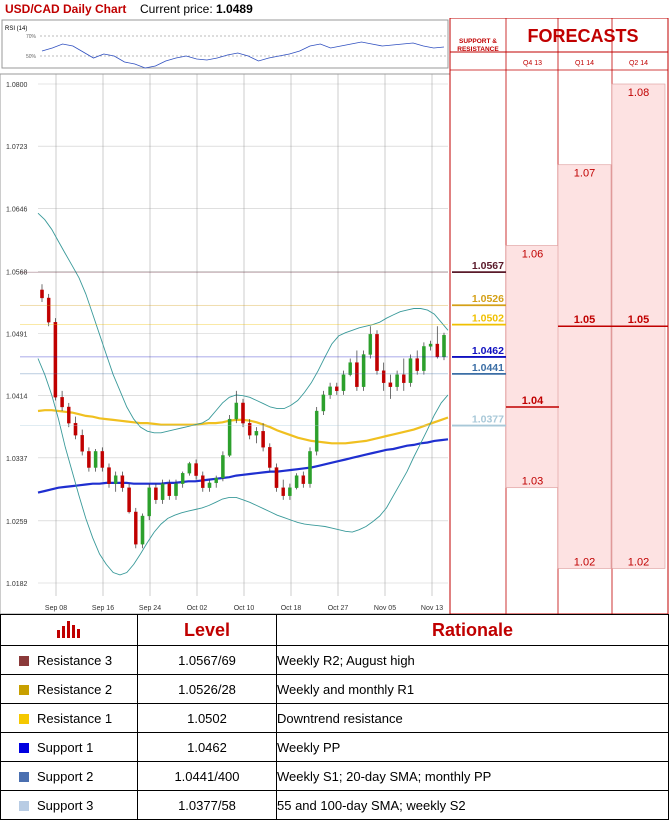  What do you see at coordinates (31, 37) in the screenshot?
I see `rsi-70-label: 70%` at bounding box center [31, 37].